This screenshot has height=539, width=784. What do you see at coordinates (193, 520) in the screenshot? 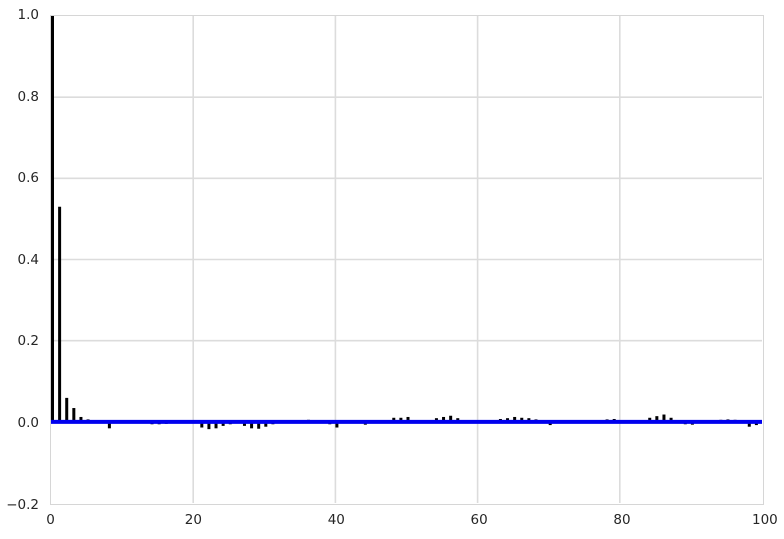
I see `x-tick-label: 20` at bounding box center [193, 520].